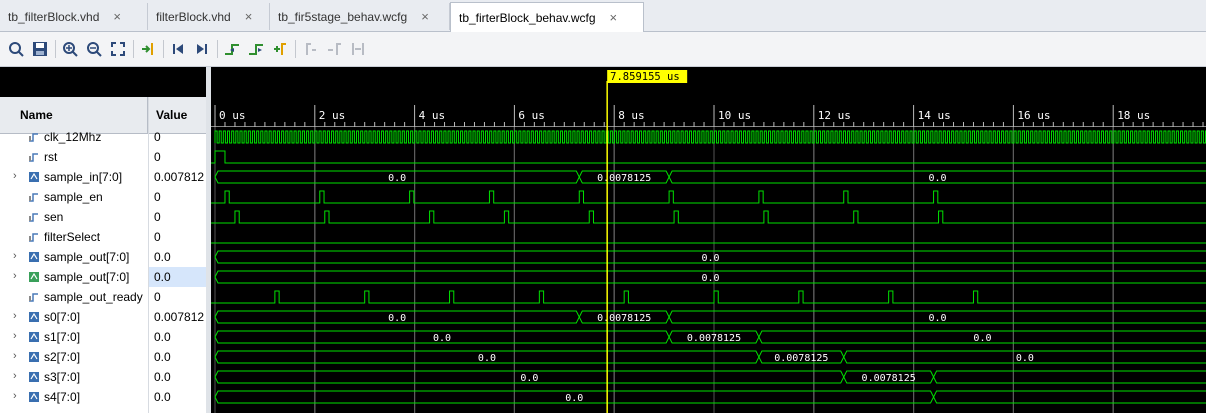  I want to click on panel-splitter, so click(208, 240).